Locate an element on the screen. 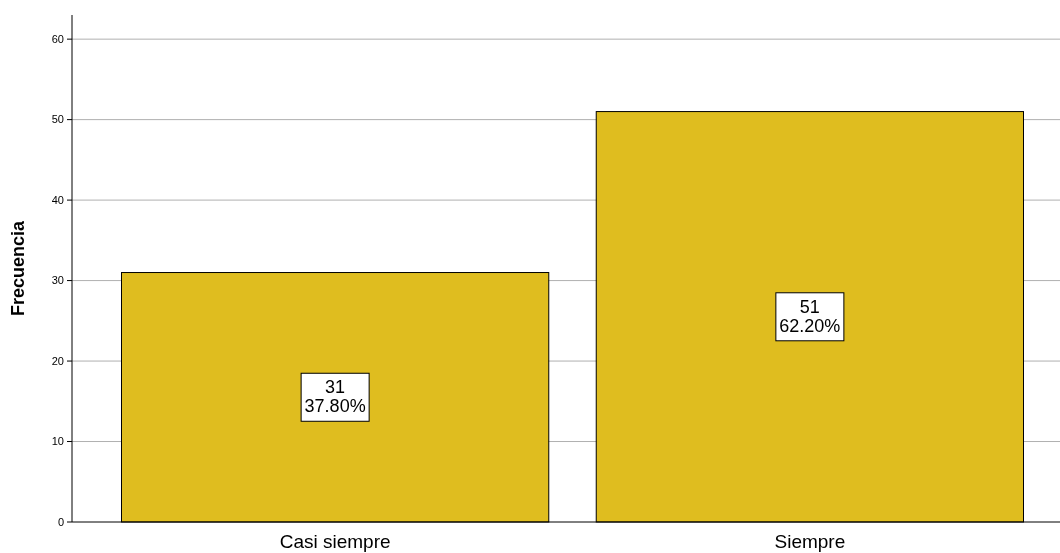  y-tick-label: 40 is located at coordinates (57, 199).